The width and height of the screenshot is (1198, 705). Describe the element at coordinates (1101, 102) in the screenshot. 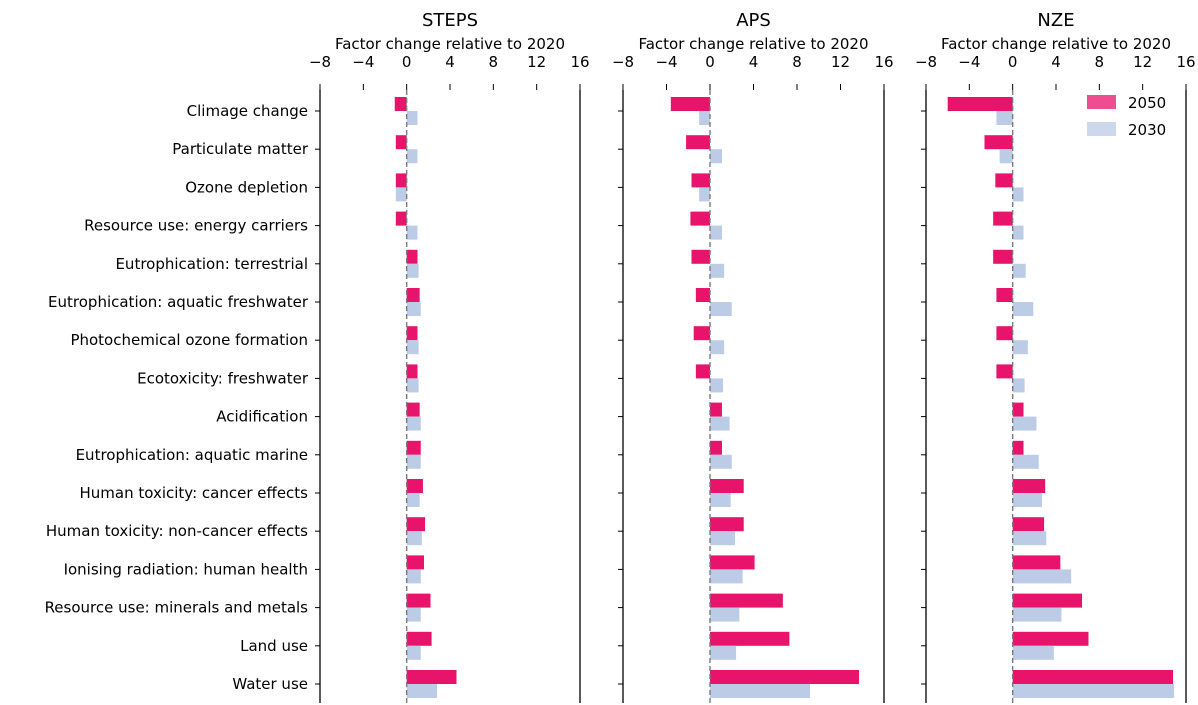

I see `legend-swatch-2050` at that location.